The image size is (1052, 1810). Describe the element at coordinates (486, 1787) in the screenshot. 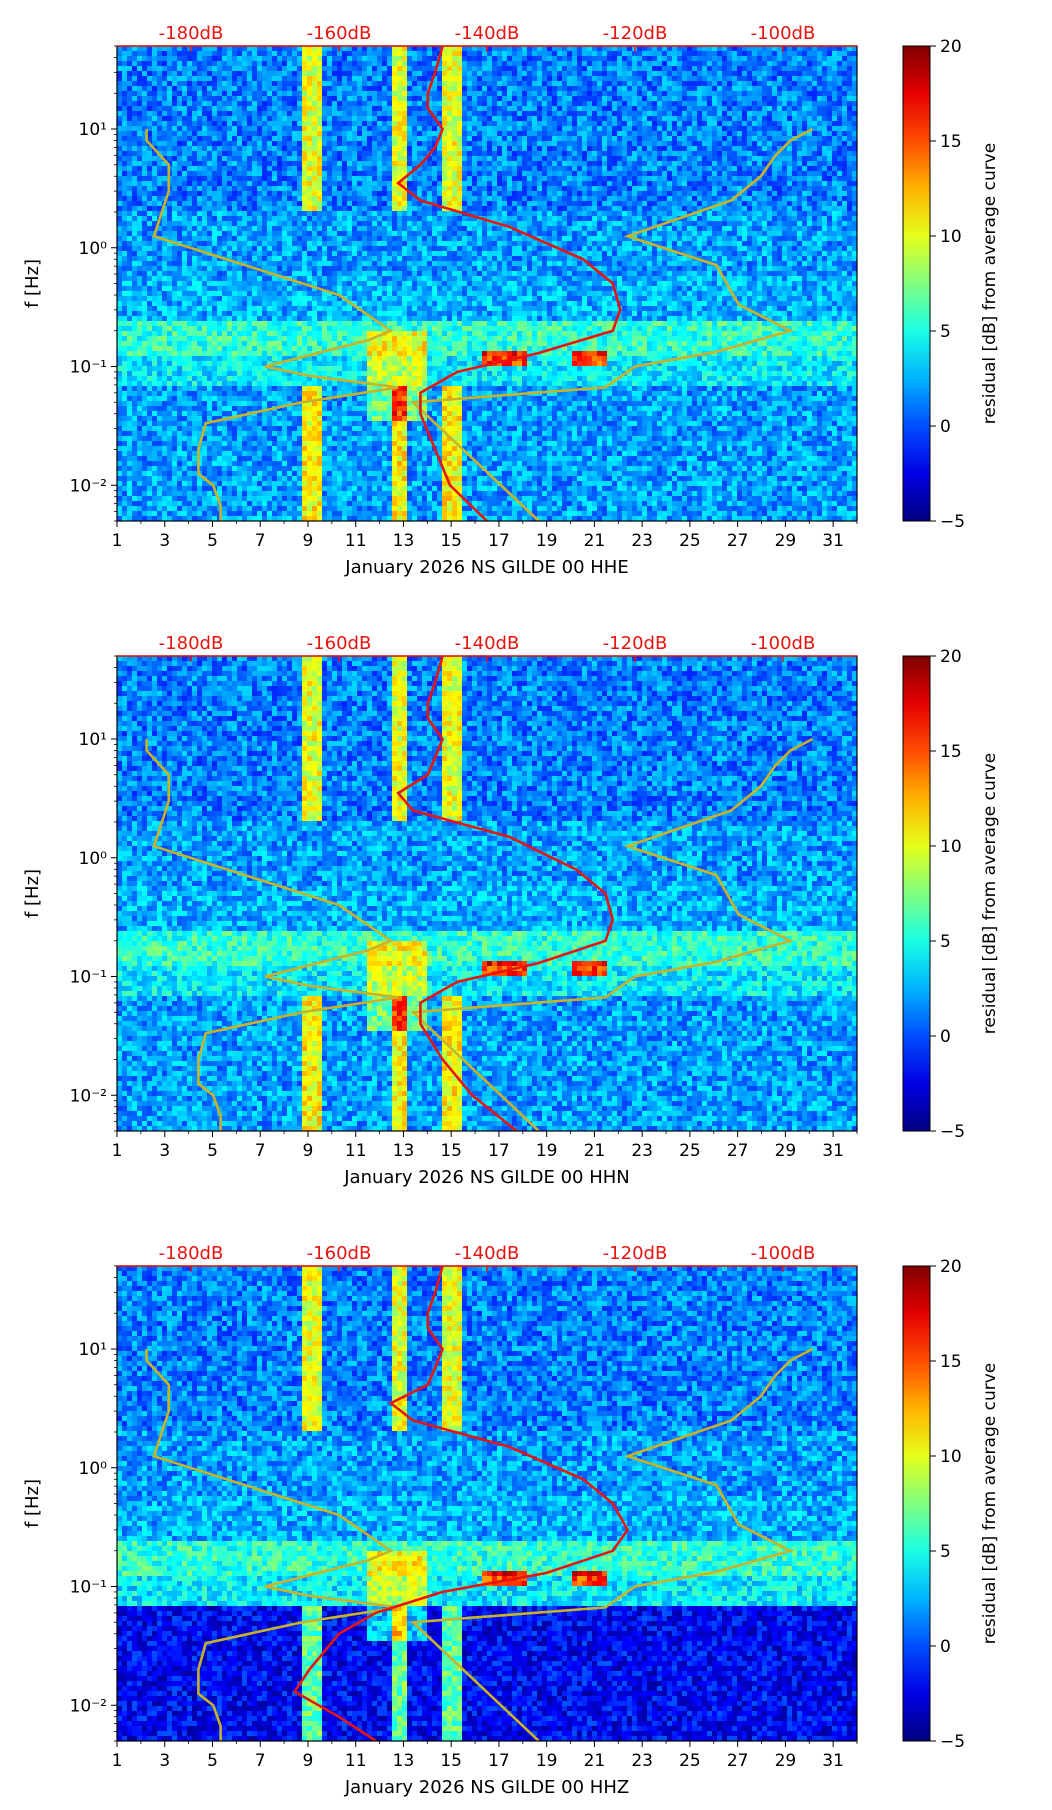

I see `x-axis-label: January 2026 NS GILDE 00 HHZ` at that location.